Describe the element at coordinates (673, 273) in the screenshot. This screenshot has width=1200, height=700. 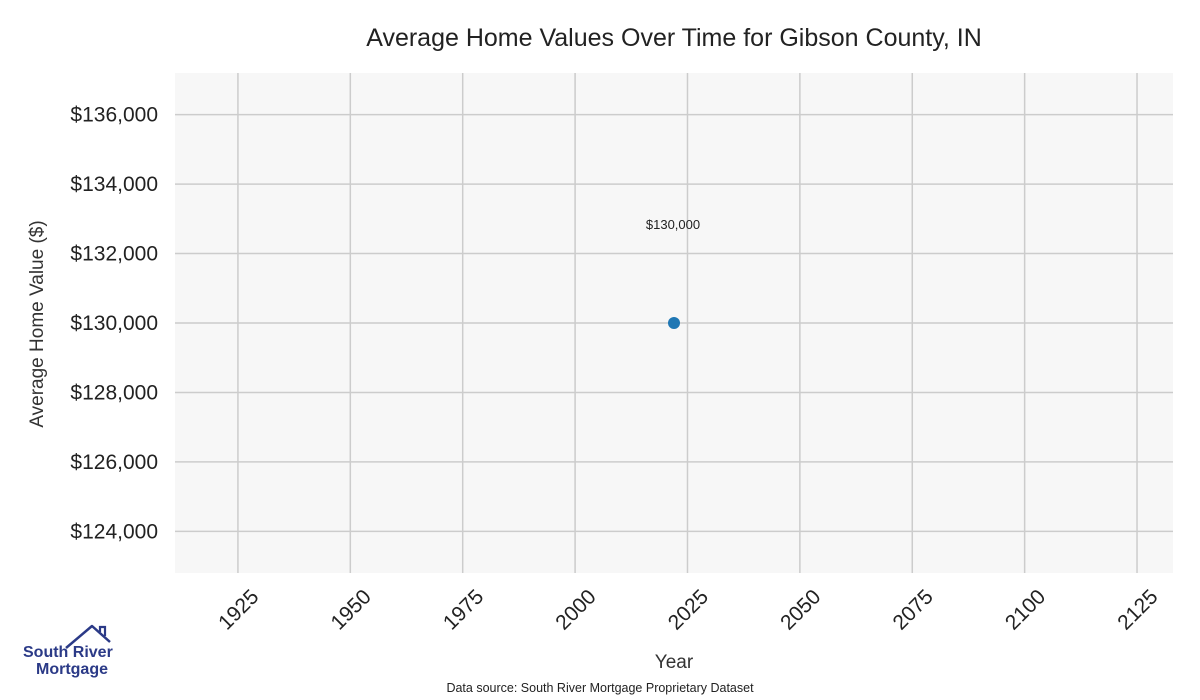
I see `data-points: $130,000` at that location.